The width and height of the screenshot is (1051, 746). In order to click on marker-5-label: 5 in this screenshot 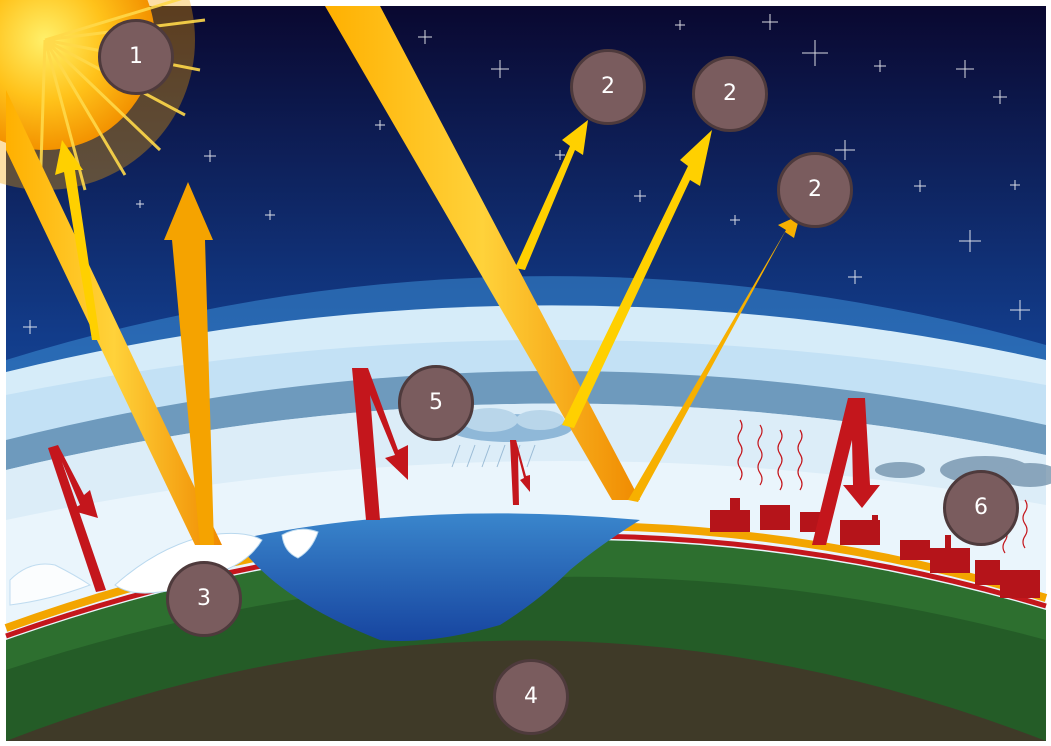, I will do `click(436, 402)`.